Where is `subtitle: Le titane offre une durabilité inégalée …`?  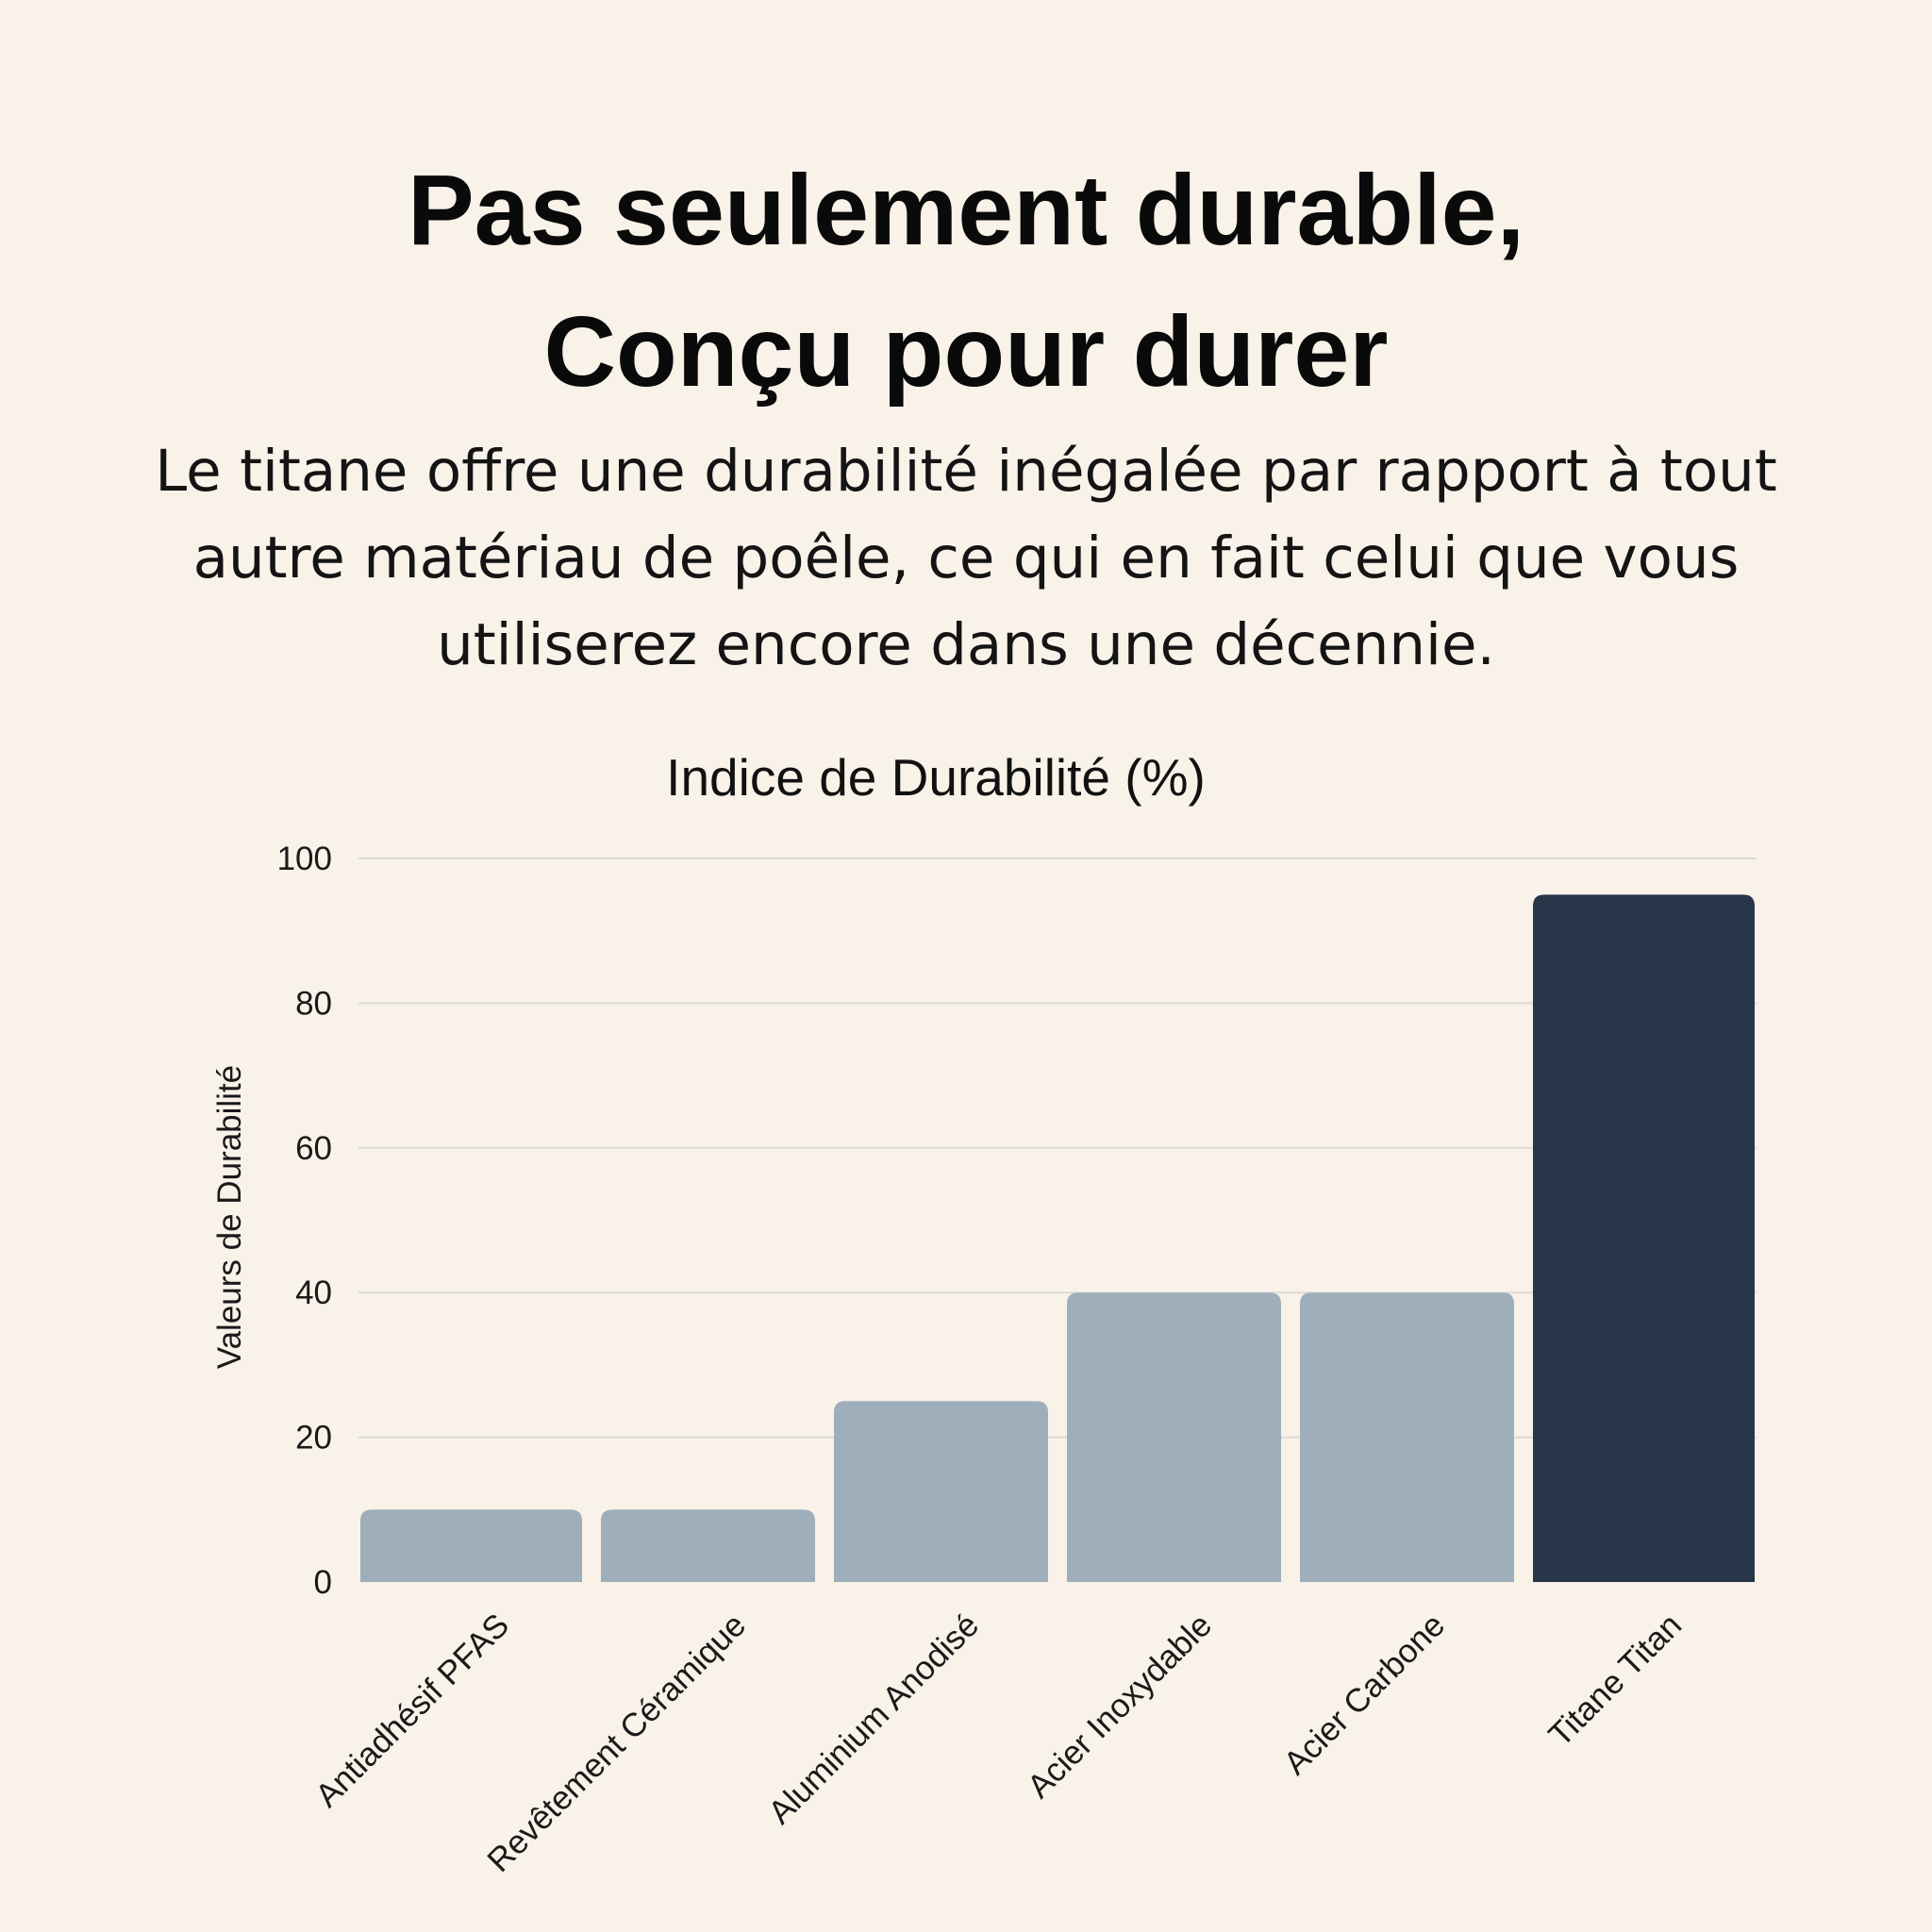 subtitle: Le titane offre une durabilité inégalée … is located at coordinates (966, 558).